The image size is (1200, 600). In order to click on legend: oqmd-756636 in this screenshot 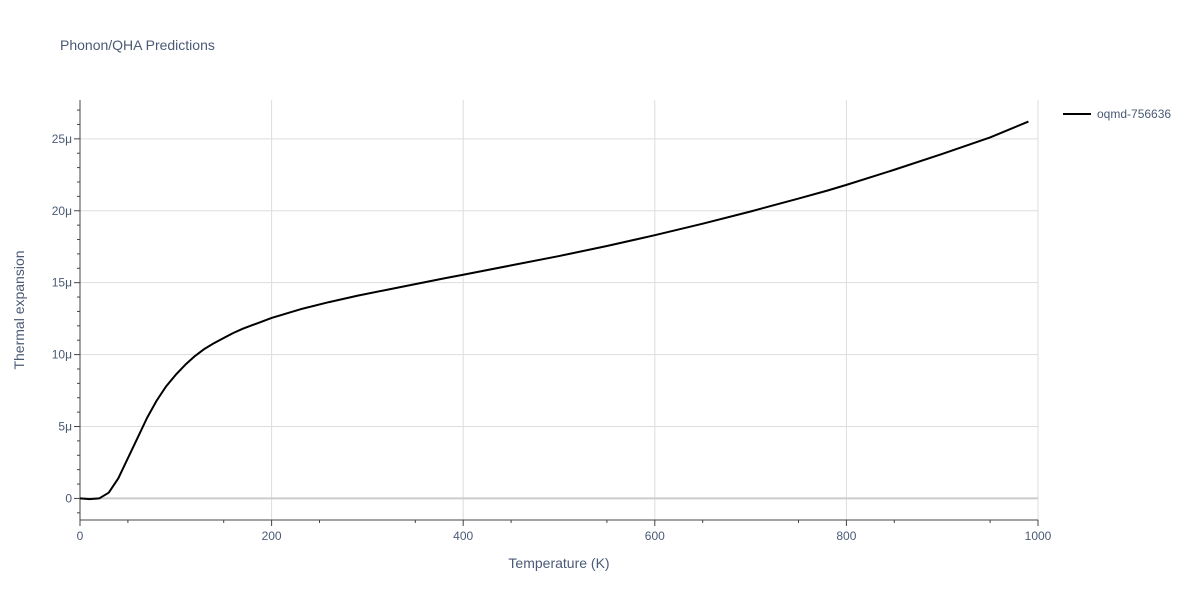, I will do `click(1117, 114)`.